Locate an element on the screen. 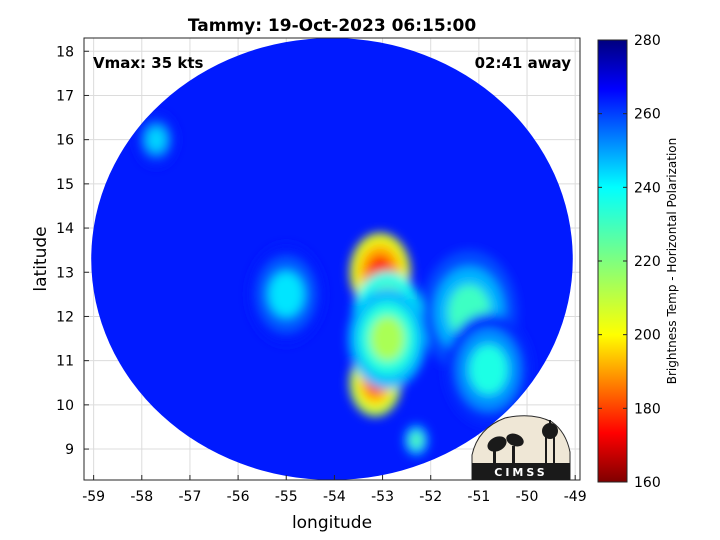 Image resolution: width=720 pixels, height=540 pixels. x-tick-label: -54 is located at coordinates (334, 497).